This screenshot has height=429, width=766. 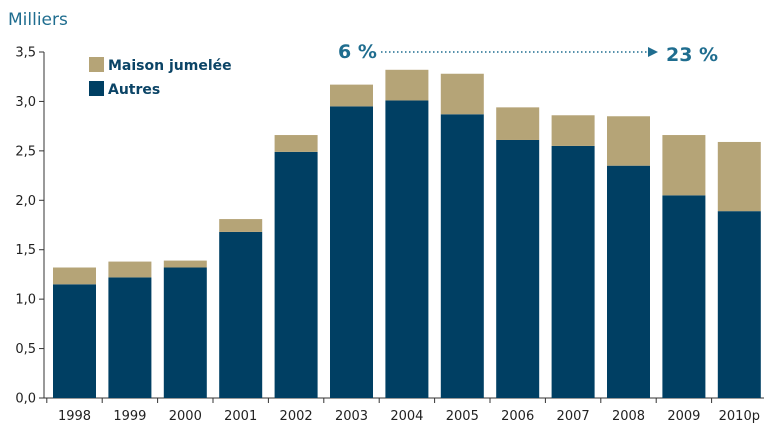 I want to click on y-tick-label: 2,5, so click(x=25, y=151).